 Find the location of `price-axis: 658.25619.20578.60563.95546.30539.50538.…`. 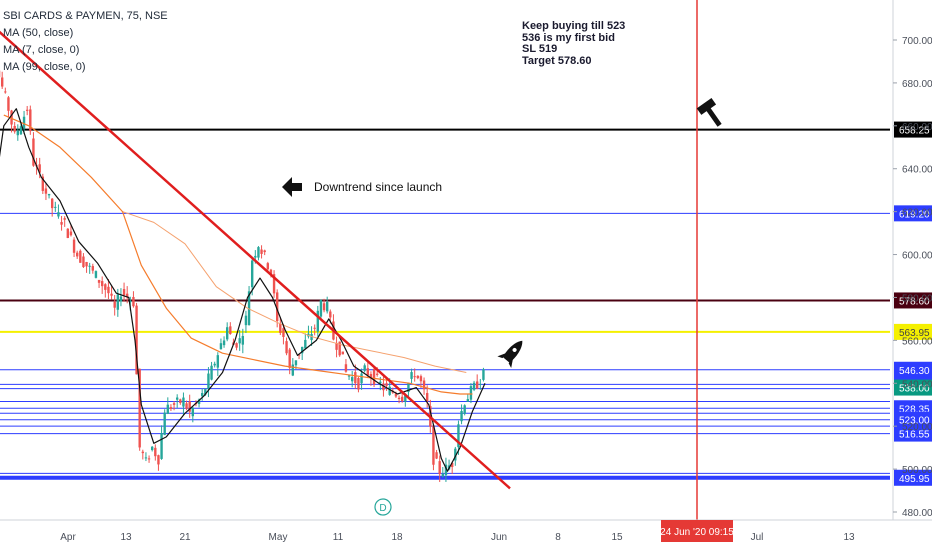

price-axis: 658.25619.20578.60563.95546.30539.50538.… is located at coordinates (912, 275).